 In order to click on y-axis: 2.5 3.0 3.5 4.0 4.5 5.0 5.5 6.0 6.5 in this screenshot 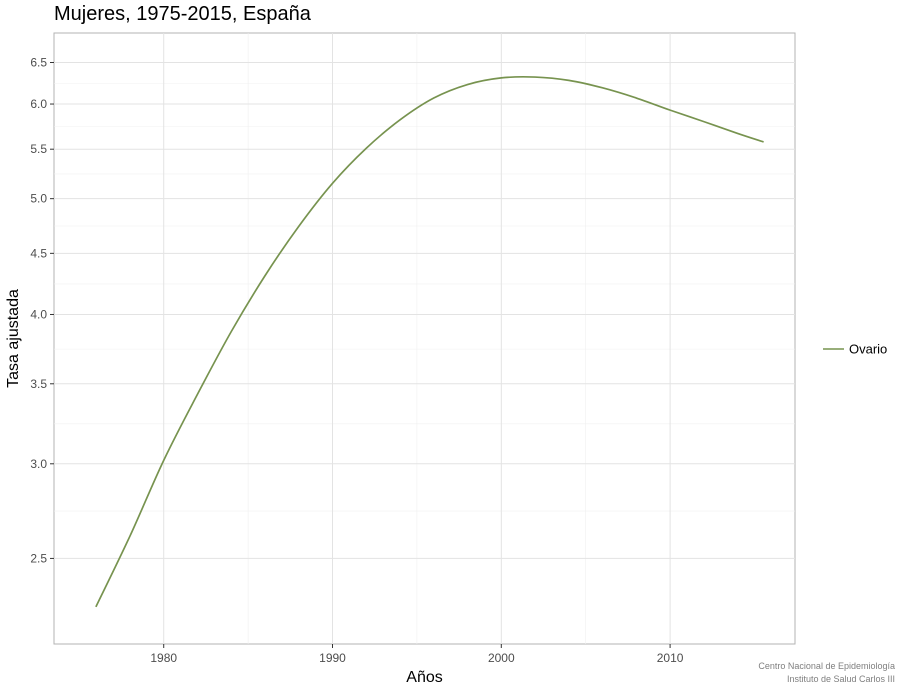, I will do `click(42, 310)`.